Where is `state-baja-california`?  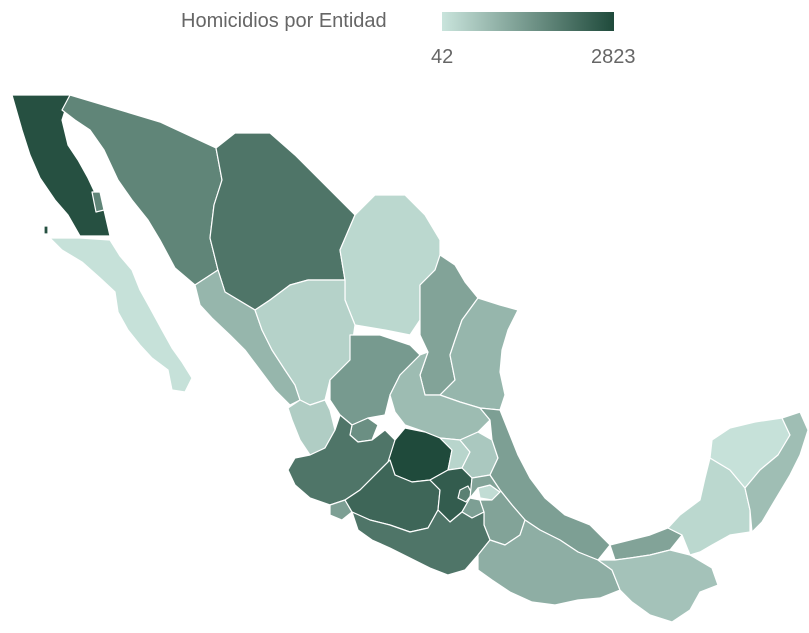 state-baja-california is located at coordinates (61, 165).